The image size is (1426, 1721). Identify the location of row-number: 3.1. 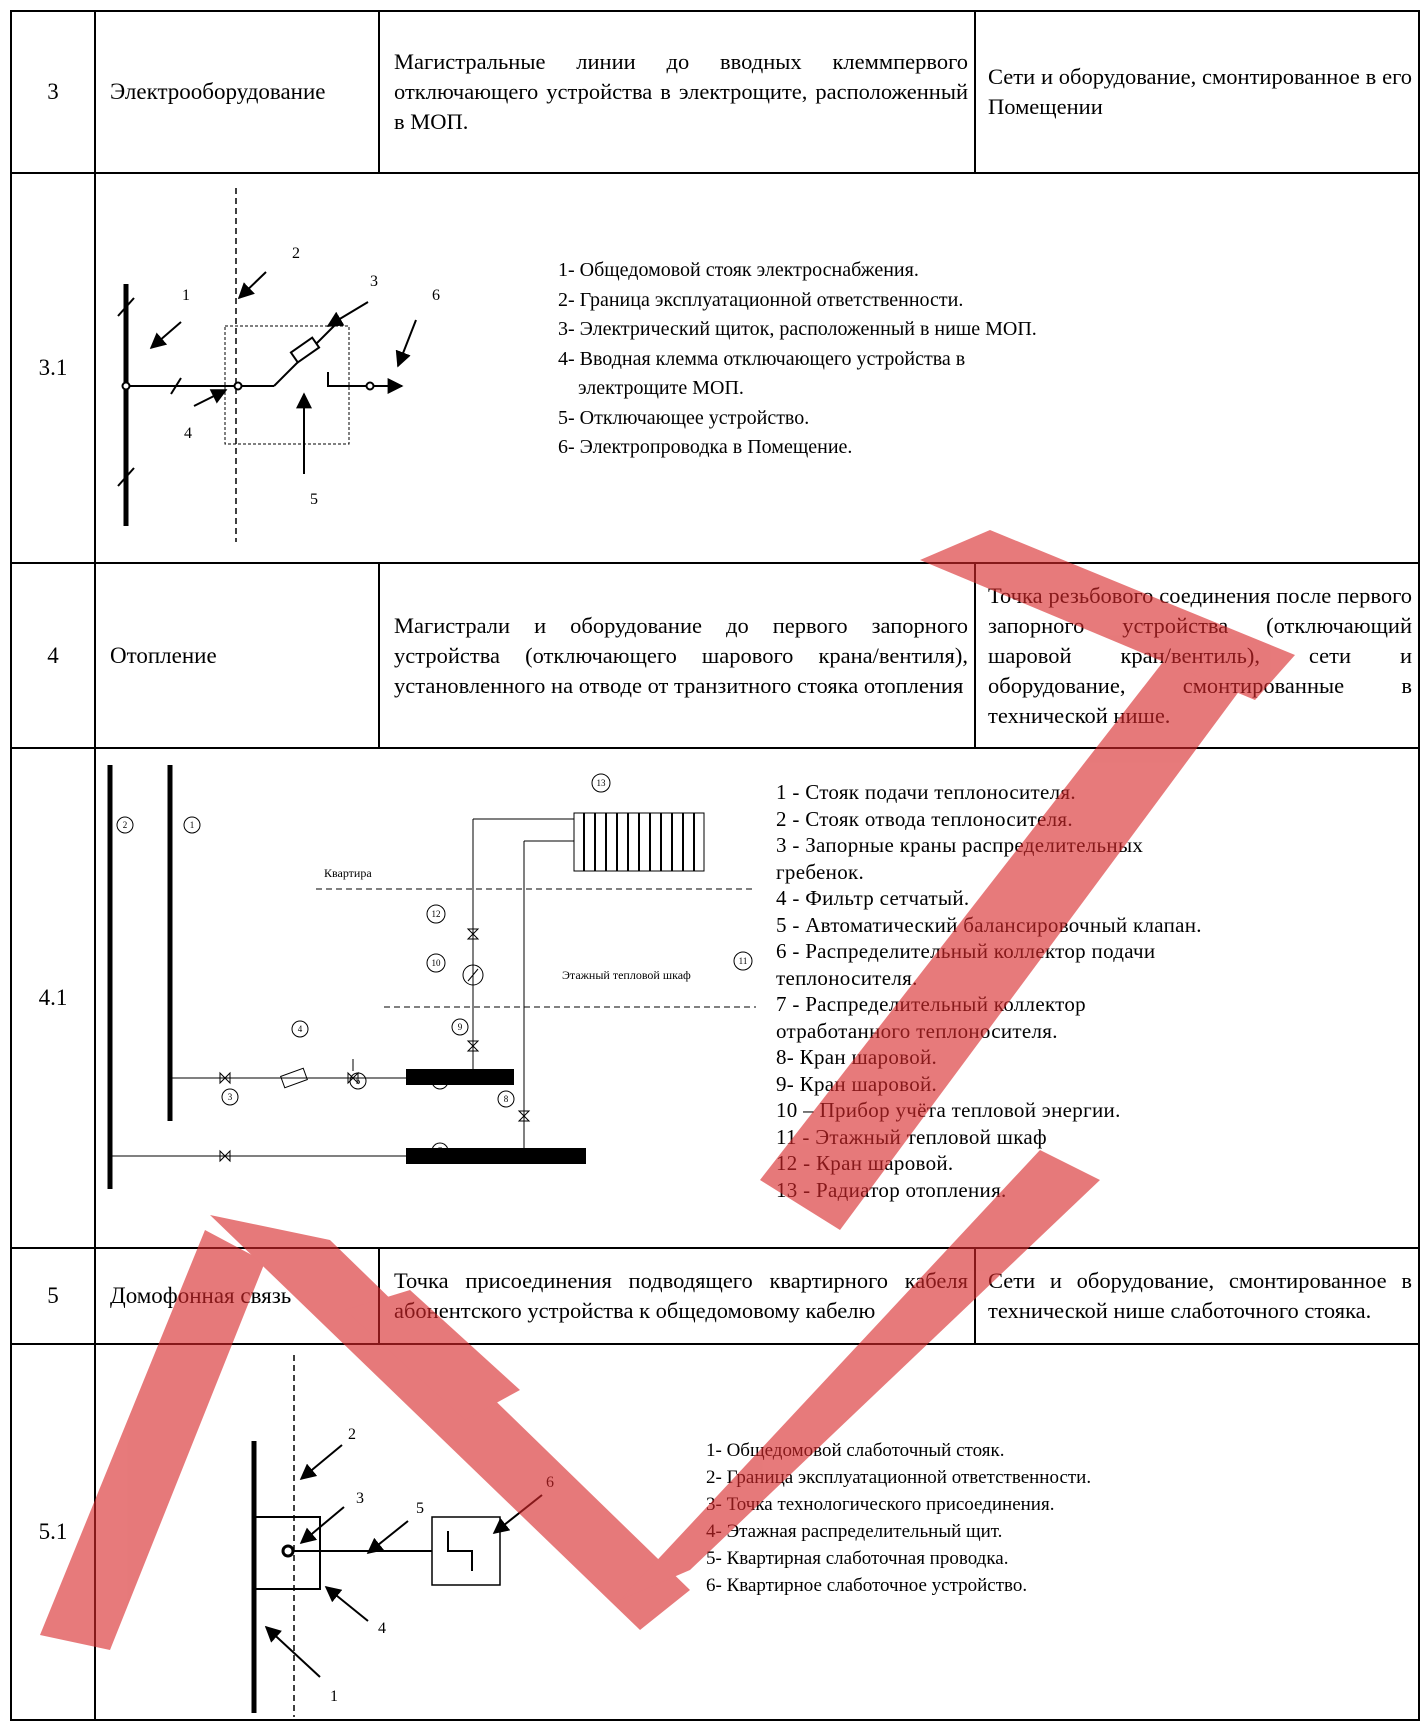
(53, 368).